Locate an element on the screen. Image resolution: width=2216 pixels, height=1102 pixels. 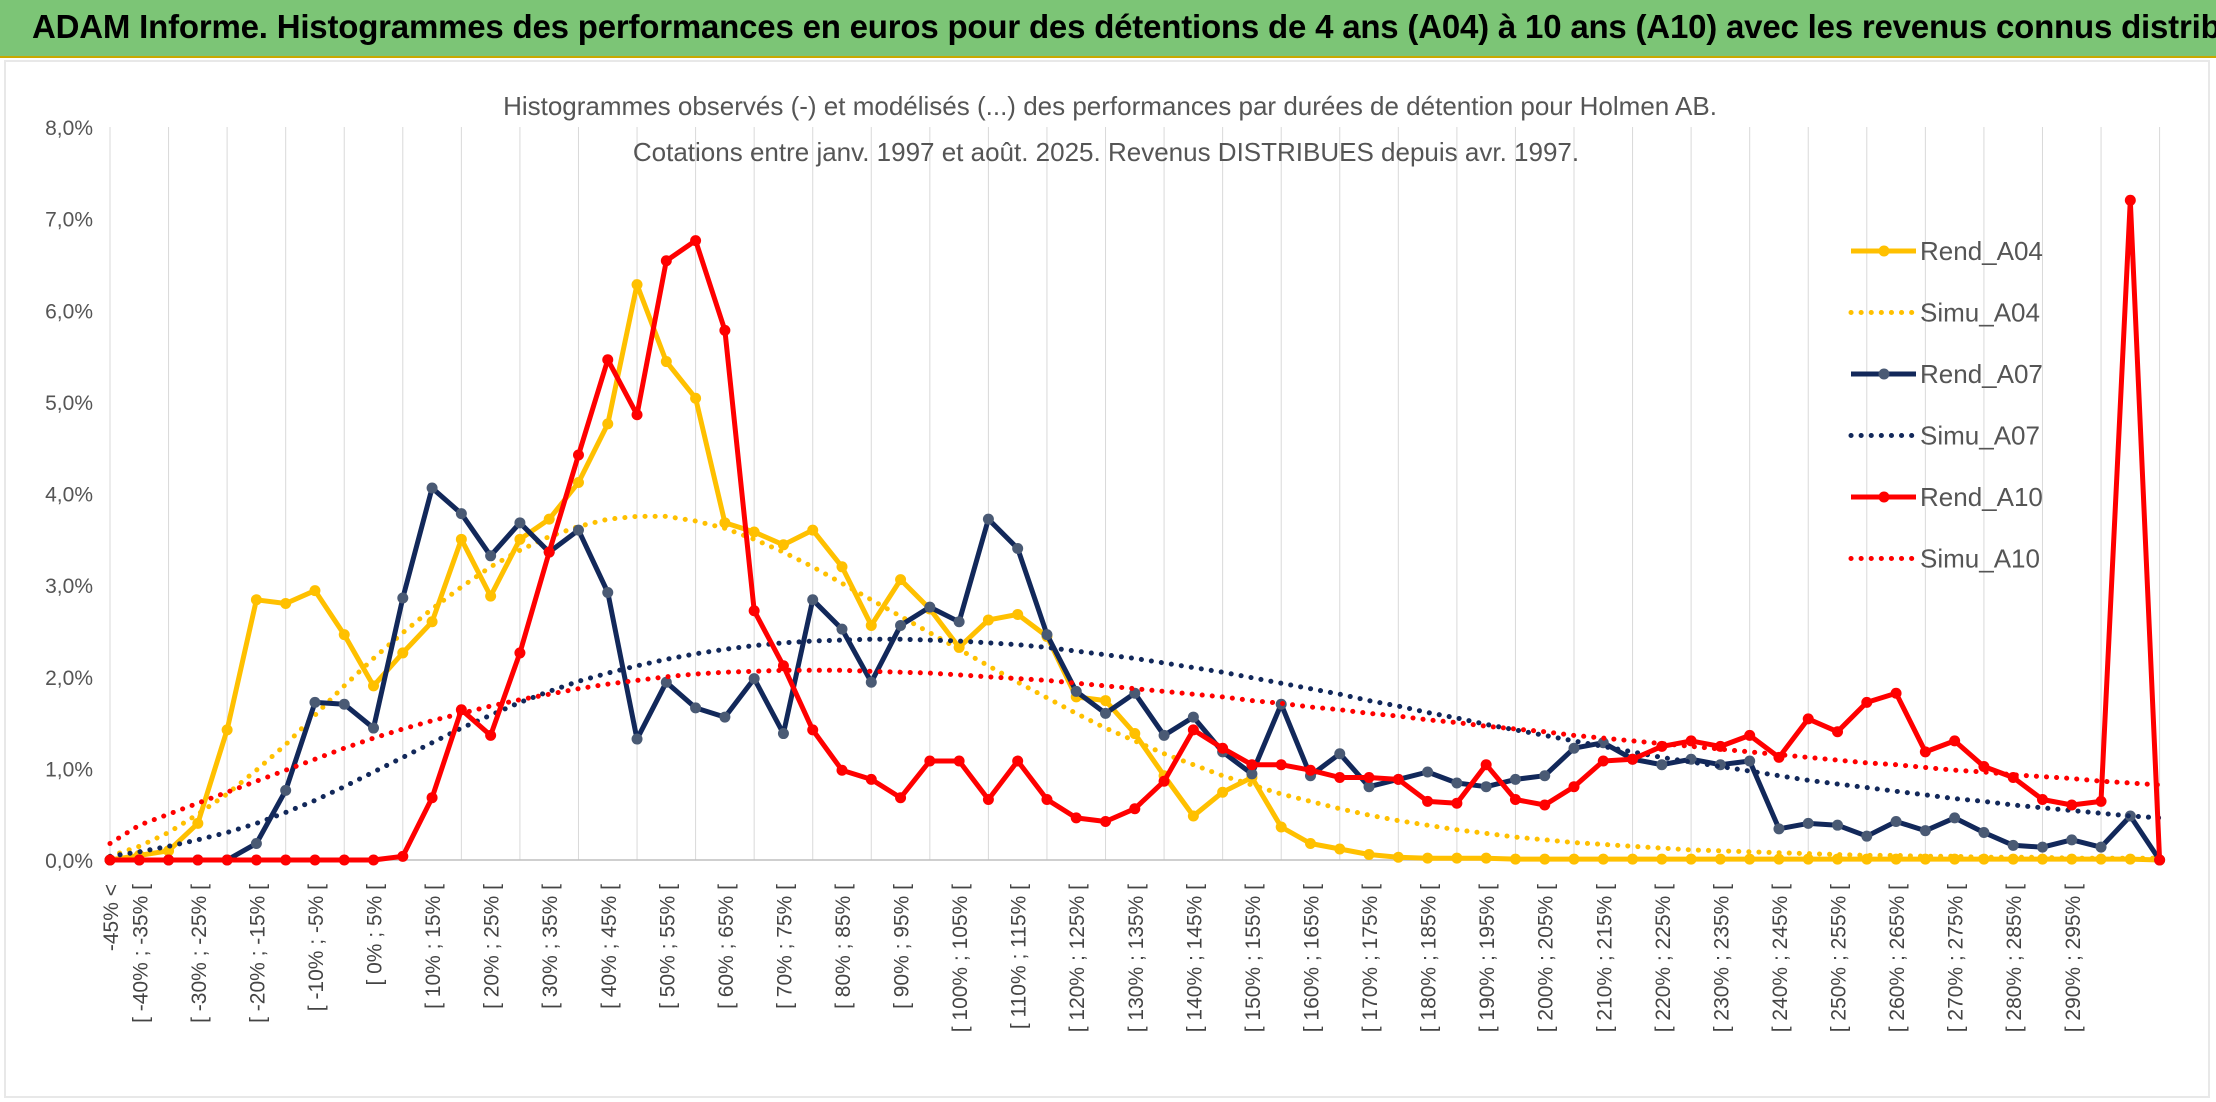
y-tick-label: 7,0% is located at coordinates (69, 220).